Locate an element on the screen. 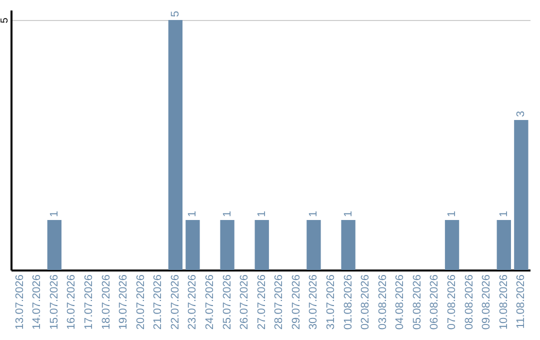 Image resolution: width=540 pixels, height=340 pixels. x-tick-label: 06.08.2026 is located at coordinates (434, 302).